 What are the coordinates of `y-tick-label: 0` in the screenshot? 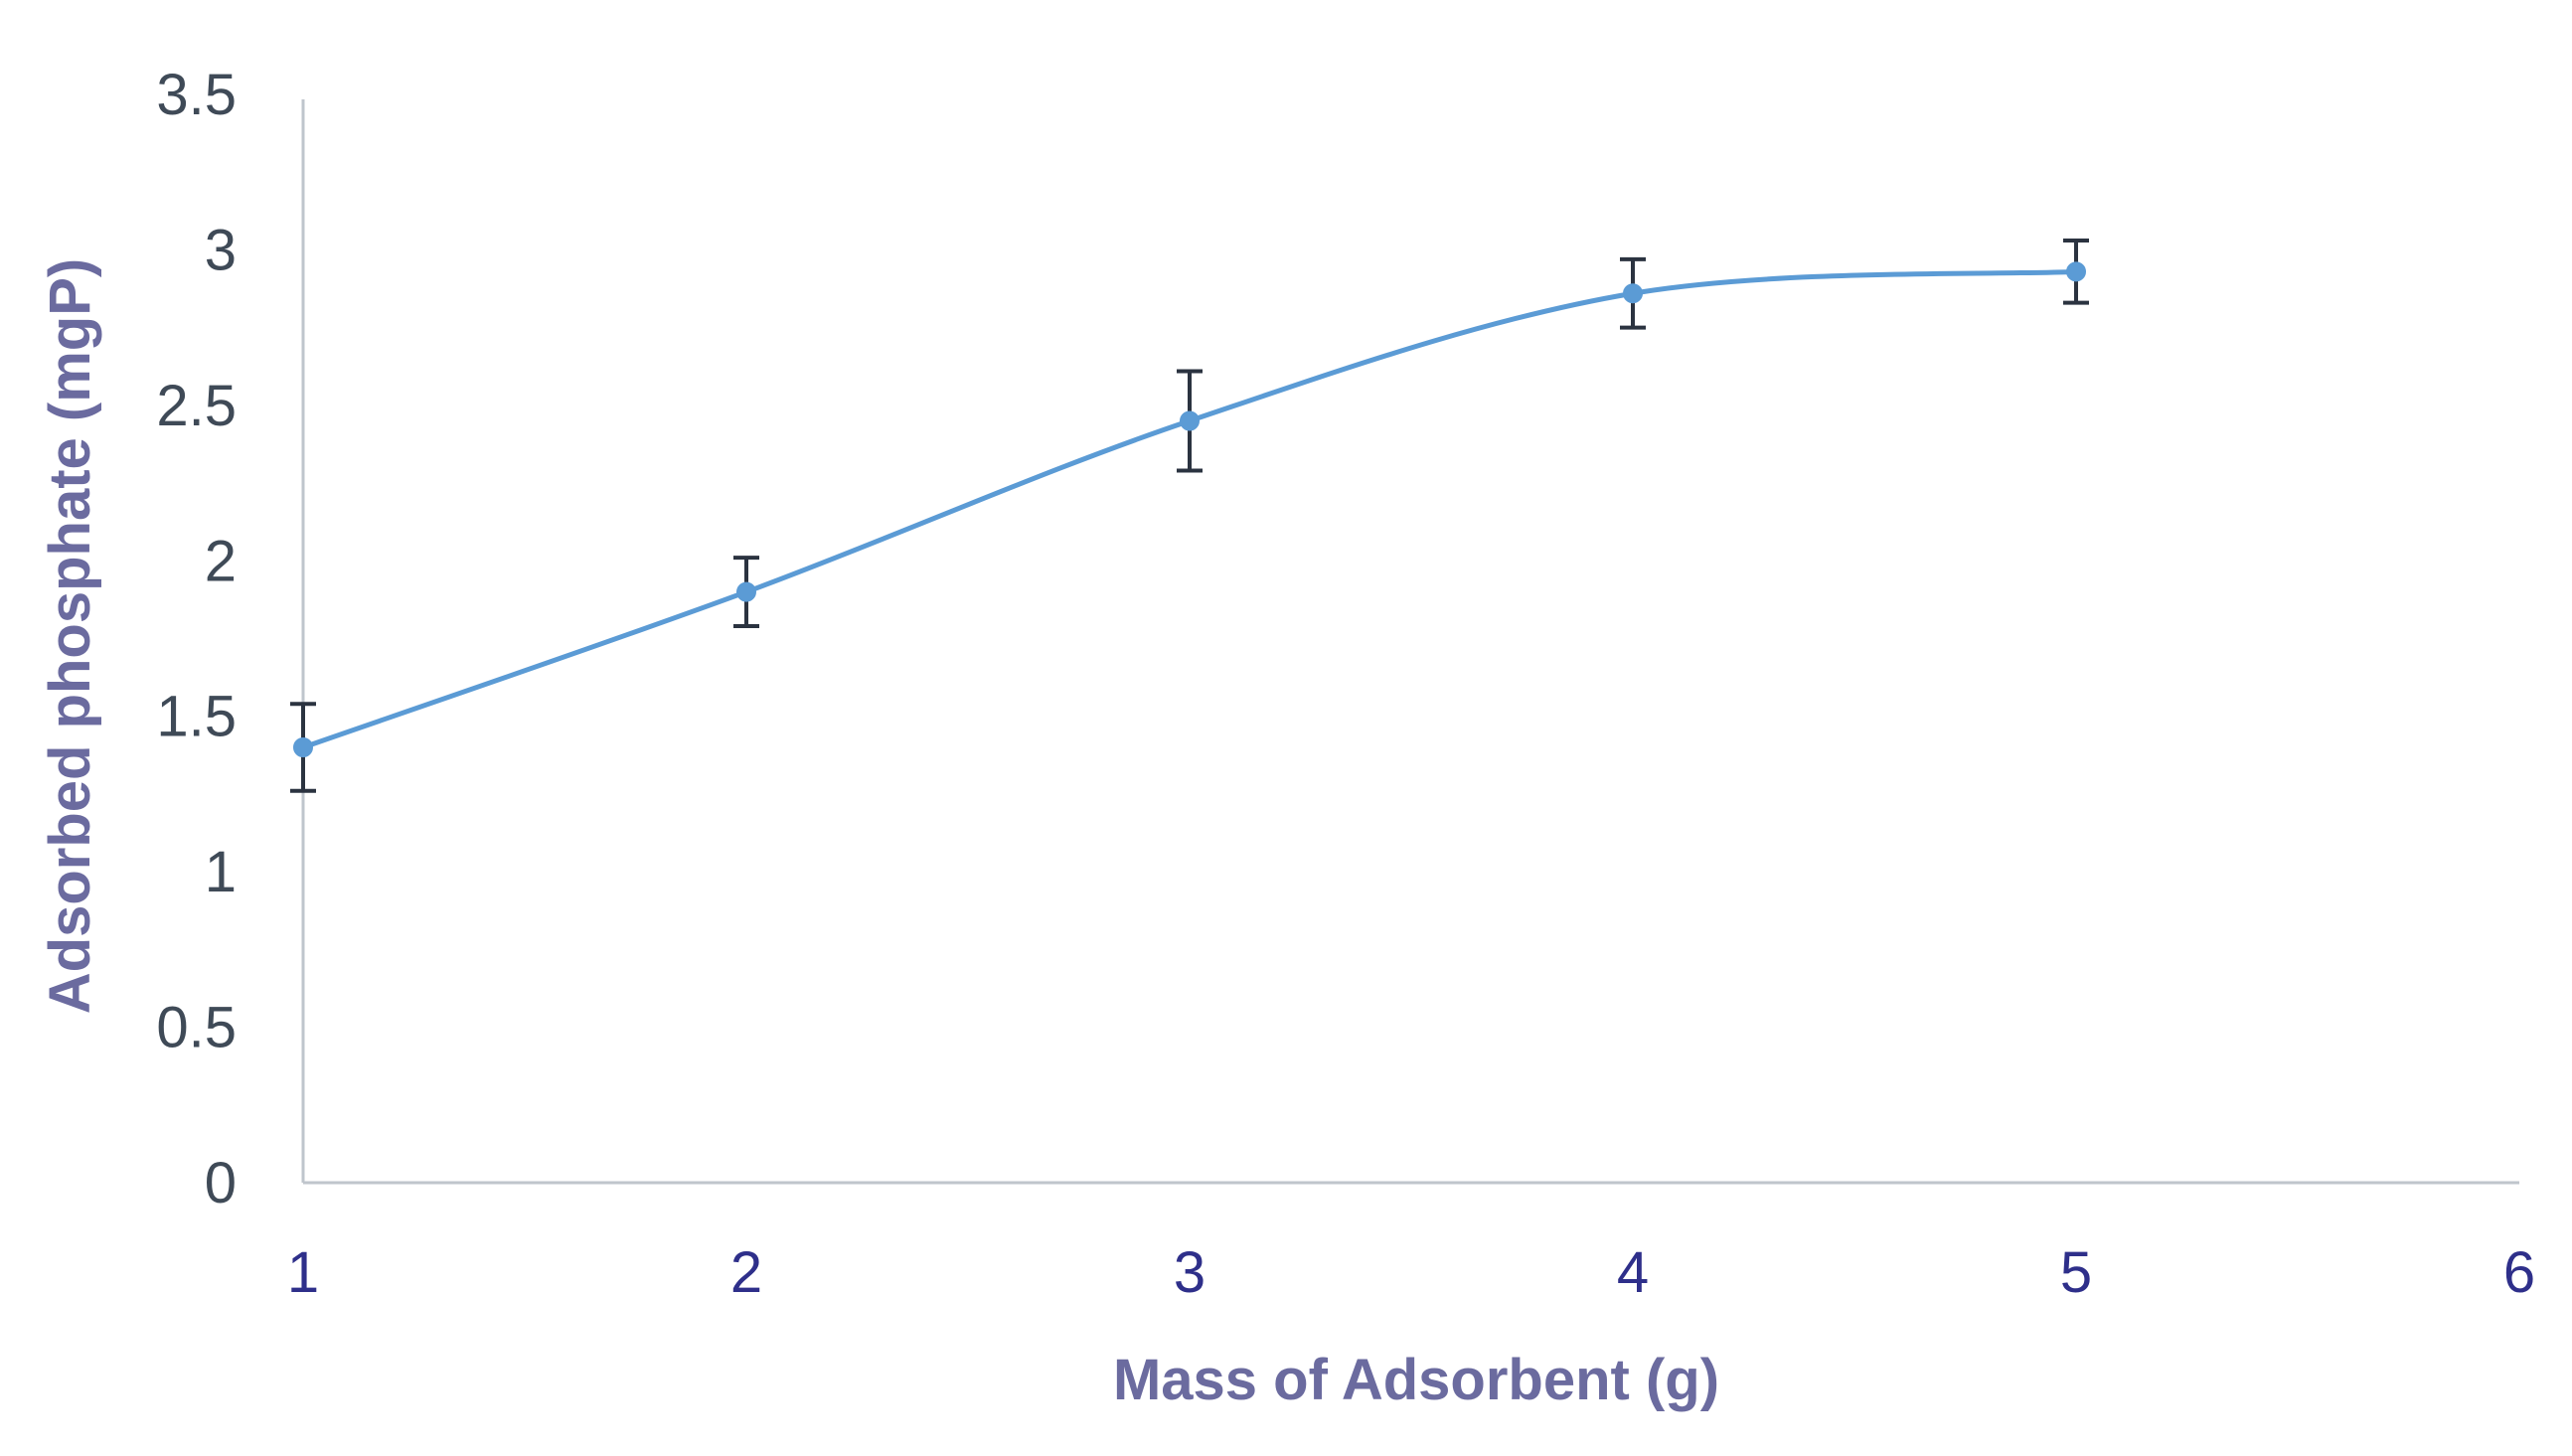 It's located at (221, 1183).